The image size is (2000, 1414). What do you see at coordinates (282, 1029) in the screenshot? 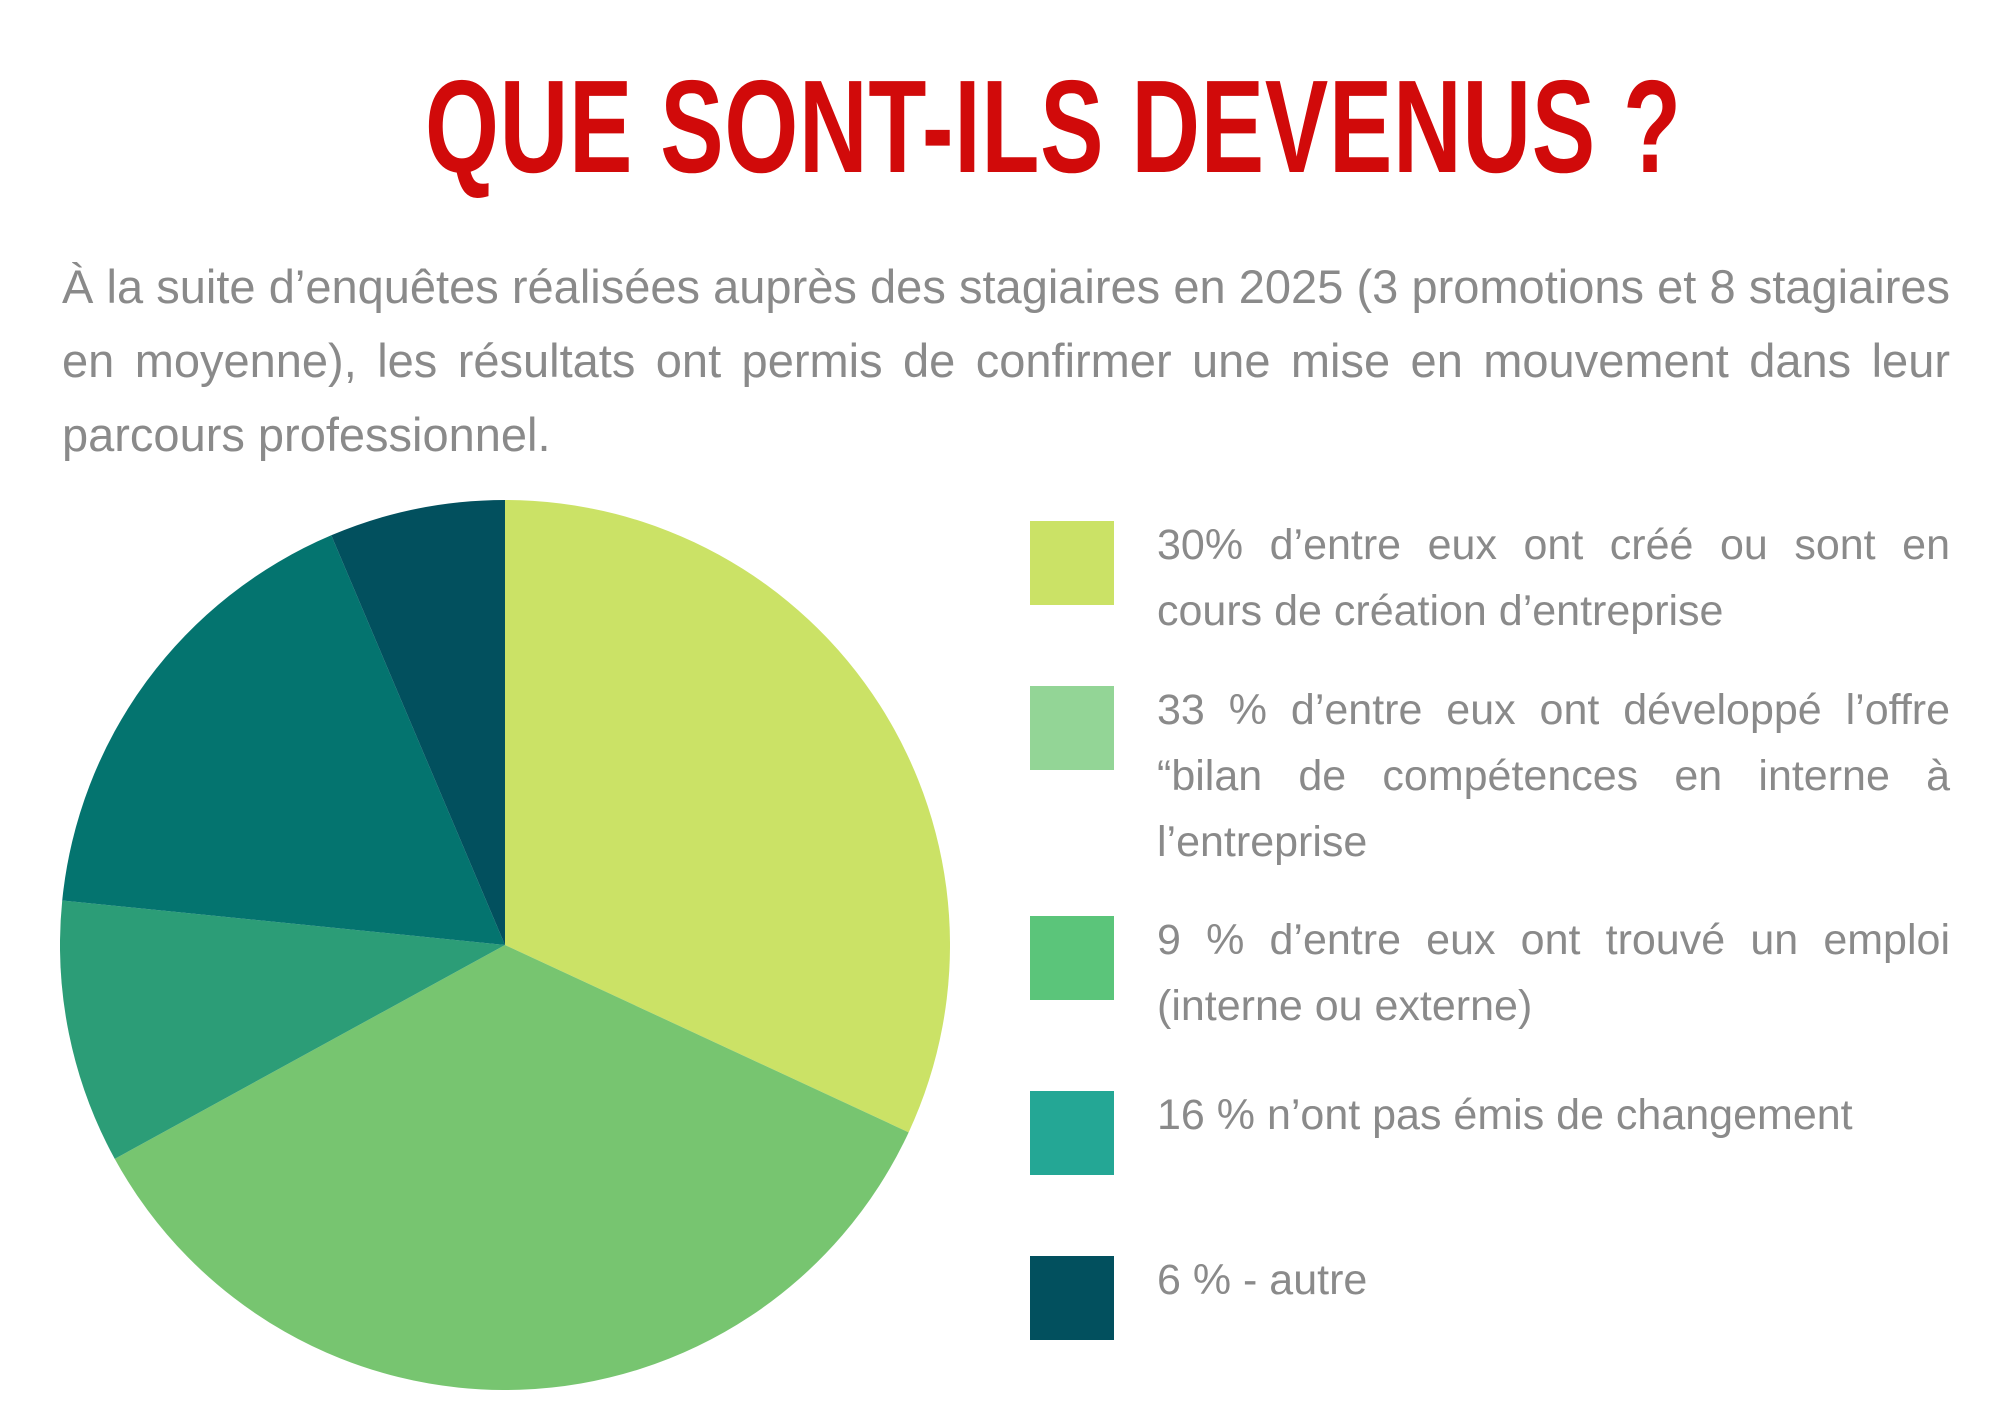
I see `pie-slice-emploi` at bounding box center [282, 1029].